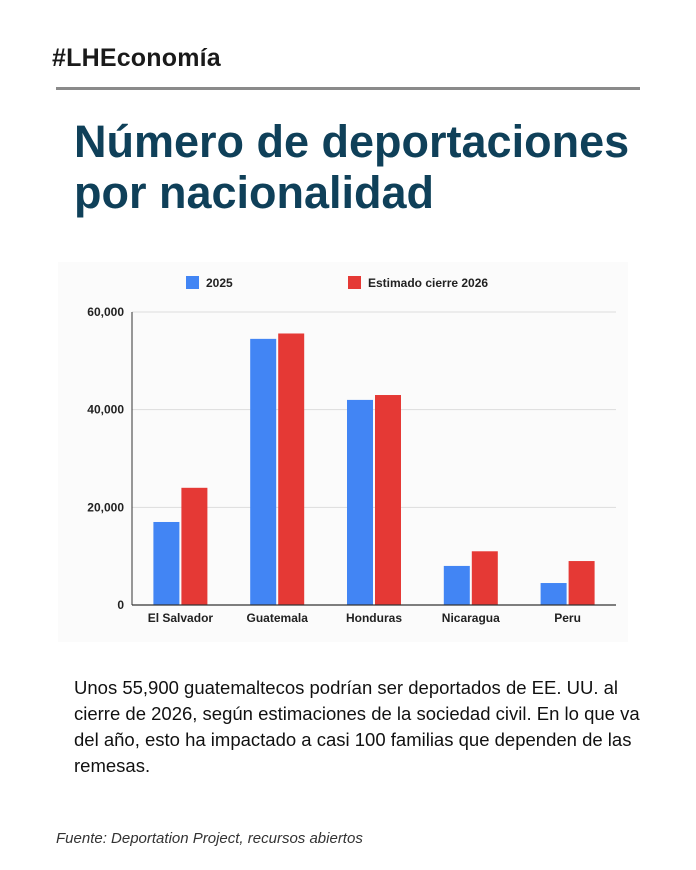 This screenshot has width=696, height=870. Describe the element at coordinates (388, 500) in the screenshot. I see `bar-estimado-cierre-2026-honduras` at that location.